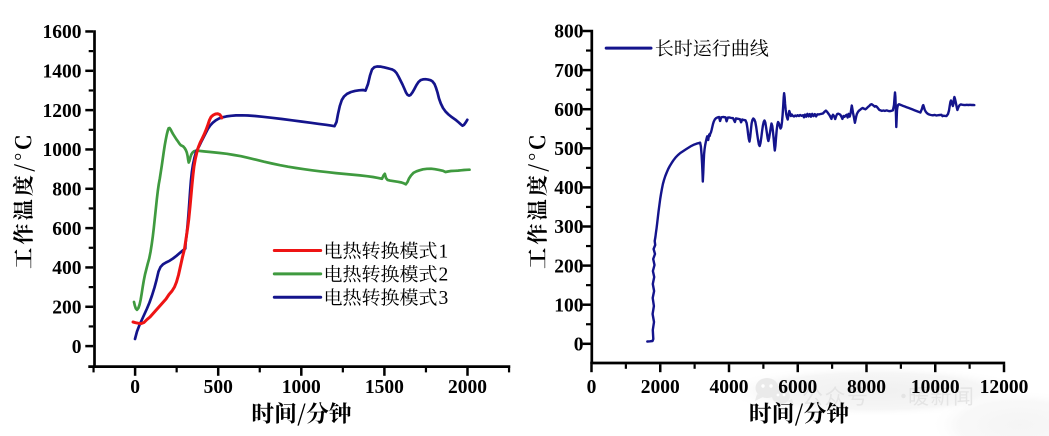 The width and height of the screenshot is (1049, 436). What do you see at coordinates (729, 387) in the screenshot?
I see `svg-text: 4000` at bounding box center [729, 387].